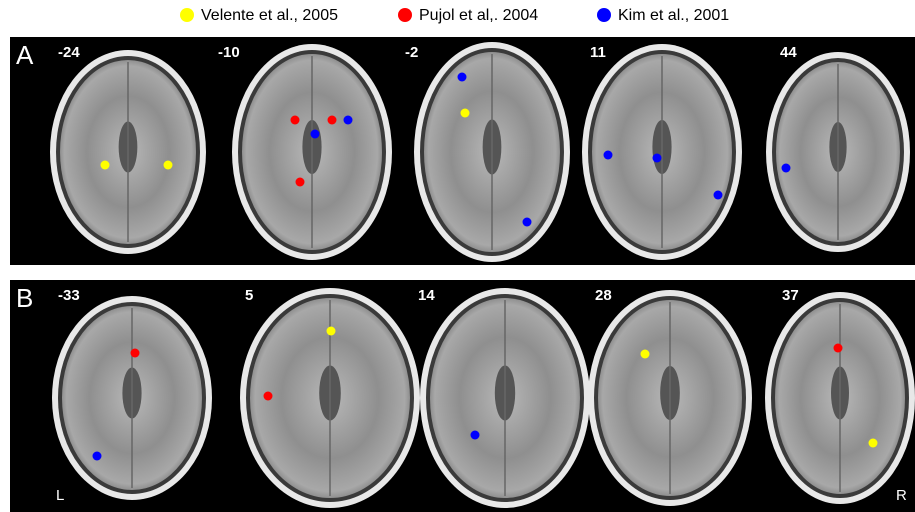 The width and height of the screenshot is (915, 512). What do you see at coordinates (426, 295) in the screenshot?
I see `slice-label: 14` at bounding box center [426, 295].